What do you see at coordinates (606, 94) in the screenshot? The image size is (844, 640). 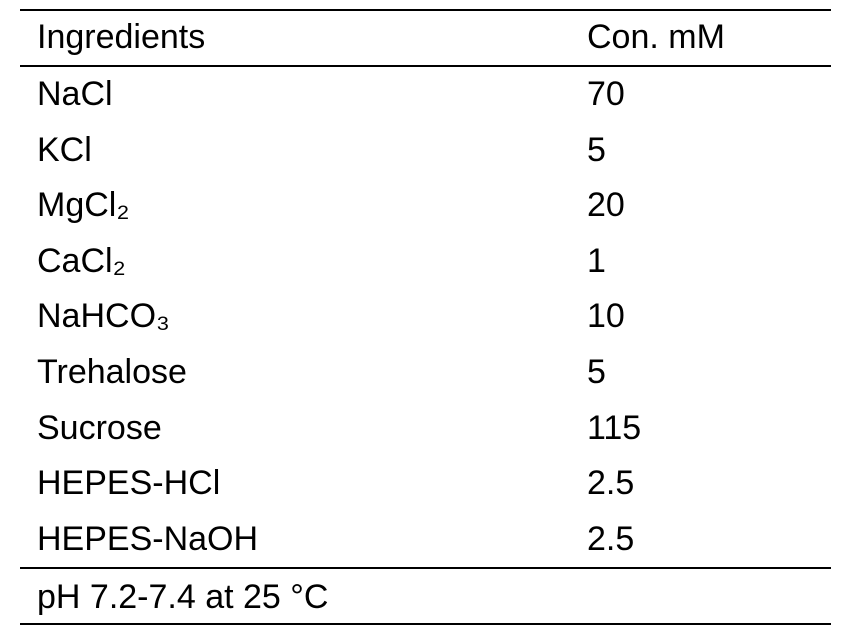 I see `concentration-cell: 70` at bounding box center [606, 94].